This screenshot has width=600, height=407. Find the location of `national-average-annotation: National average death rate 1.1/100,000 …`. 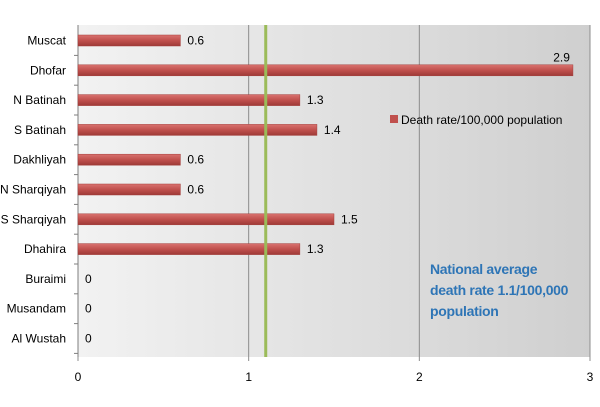

national-average-annotation: National average death rate 1.1/100,000 … is located at coordinates (510, 290).